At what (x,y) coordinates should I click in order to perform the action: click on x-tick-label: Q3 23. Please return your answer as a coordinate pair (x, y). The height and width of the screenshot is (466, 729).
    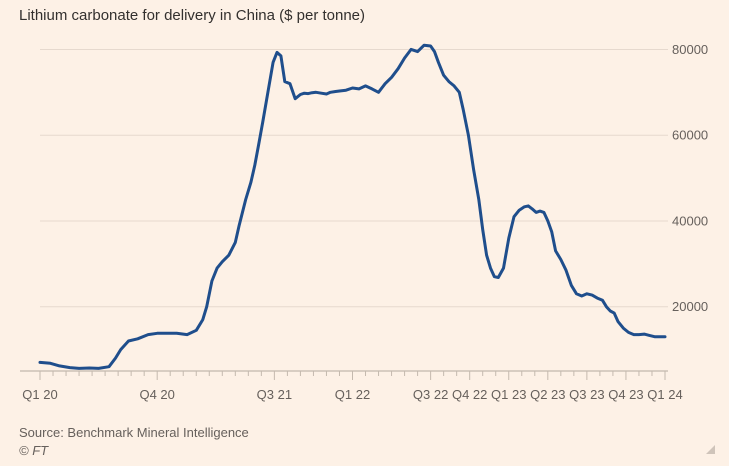
    Looking at the image, I should click on (586, 394).